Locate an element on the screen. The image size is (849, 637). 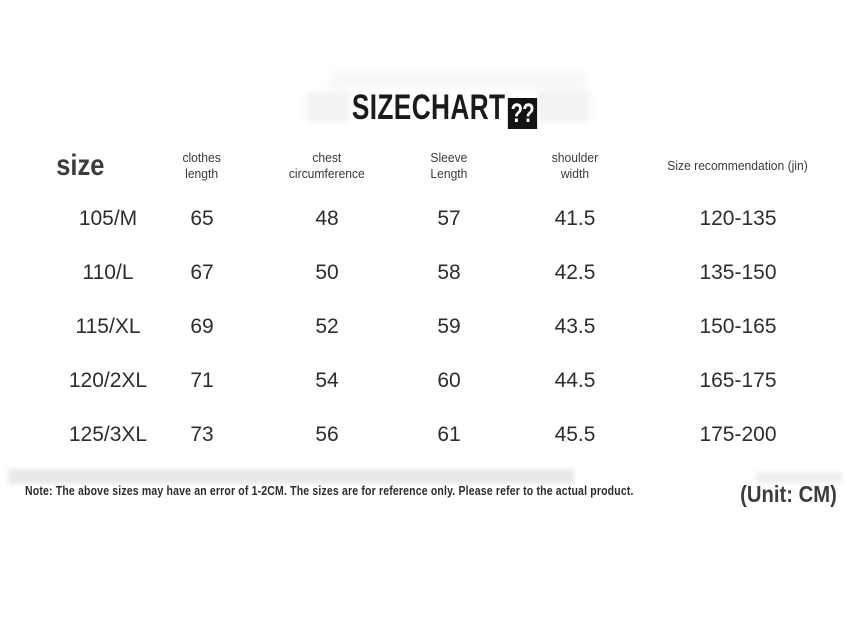
column-header: chest circumference is located at coordinates (327, 165).